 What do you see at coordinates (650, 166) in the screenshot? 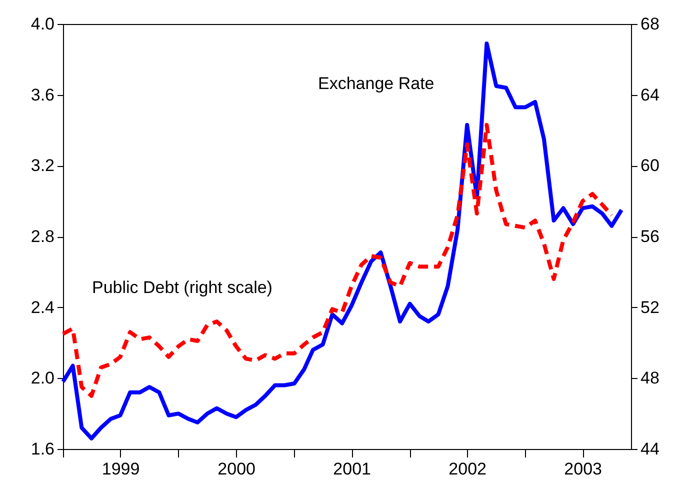
I see `y2-tick-label: 60` at bounding box center [650, 166].